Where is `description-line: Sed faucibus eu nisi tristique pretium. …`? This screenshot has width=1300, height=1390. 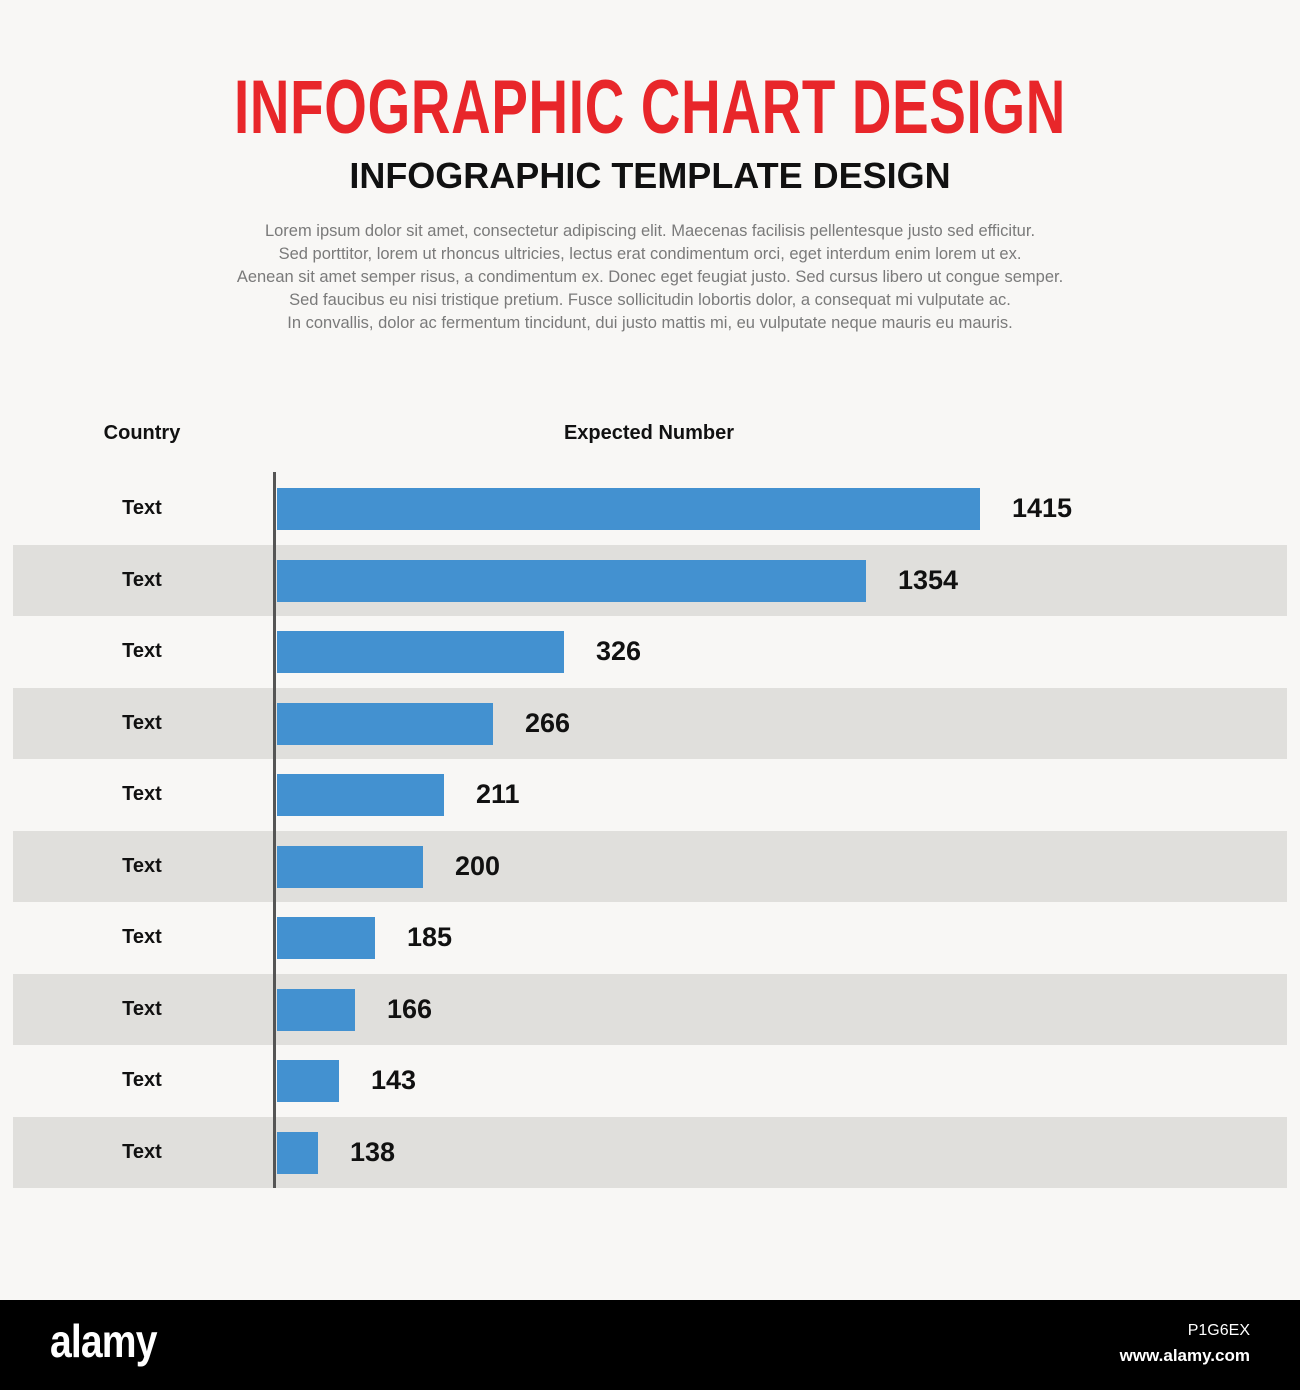
description-line: Sed faucibus eu nisi tristique pretium. … is located at coordinates (650, 300).